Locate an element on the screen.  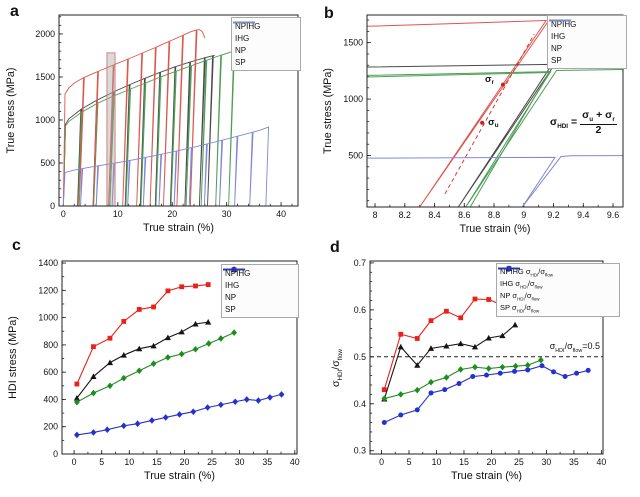
legend-item-np: NP σHDI/σflow is located at coordinates (557, 283).